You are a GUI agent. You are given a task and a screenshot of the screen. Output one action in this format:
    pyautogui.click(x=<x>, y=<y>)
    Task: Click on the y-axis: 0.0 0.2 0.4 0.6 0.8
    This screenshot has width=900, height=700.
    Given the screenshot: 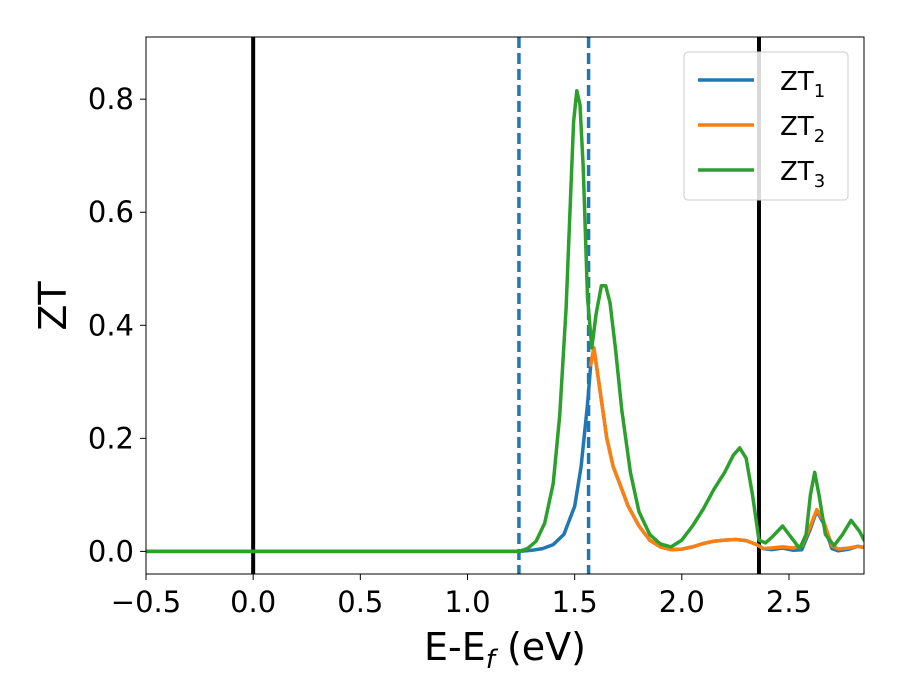 What is the action you would take?
    pyautogui.click(x=117, y=325)
    